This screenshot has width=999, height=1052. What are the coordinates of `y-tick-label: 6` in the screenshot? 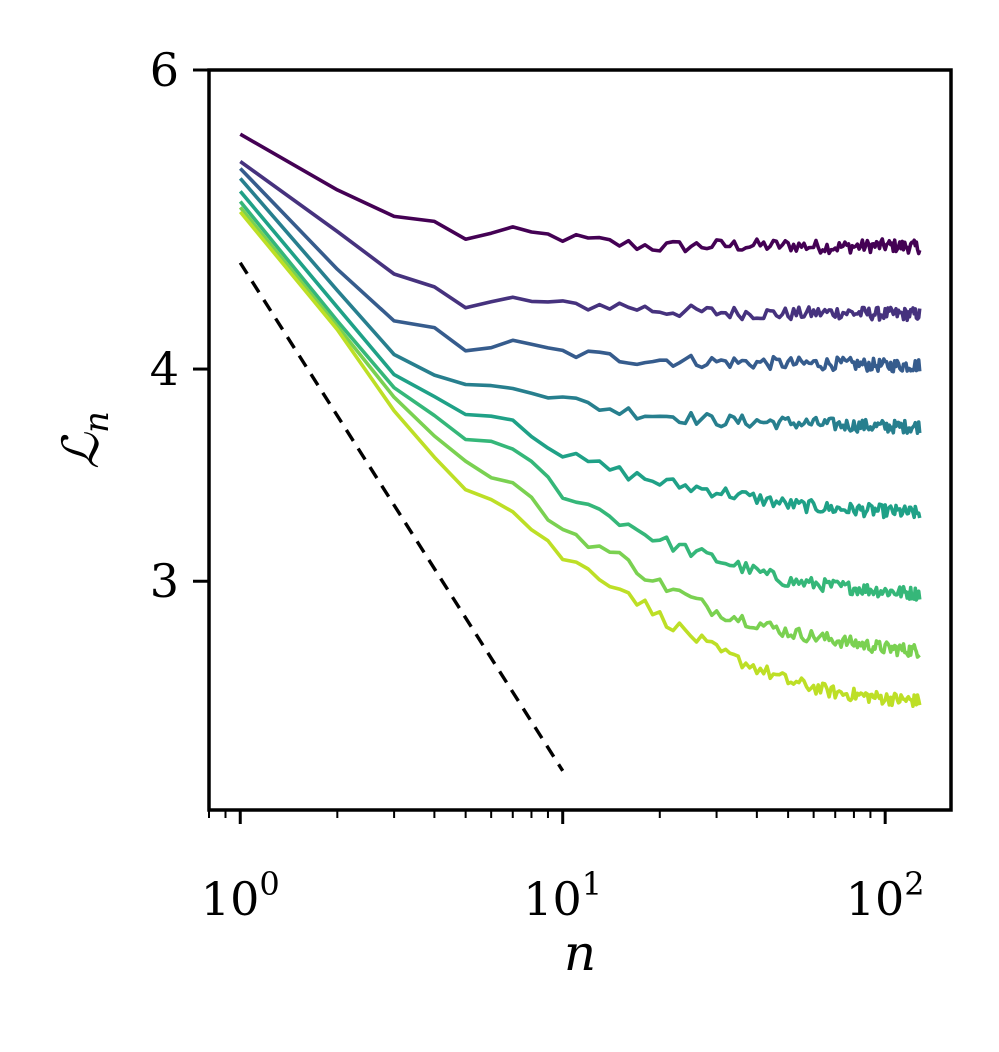 It's located at (164, 70).